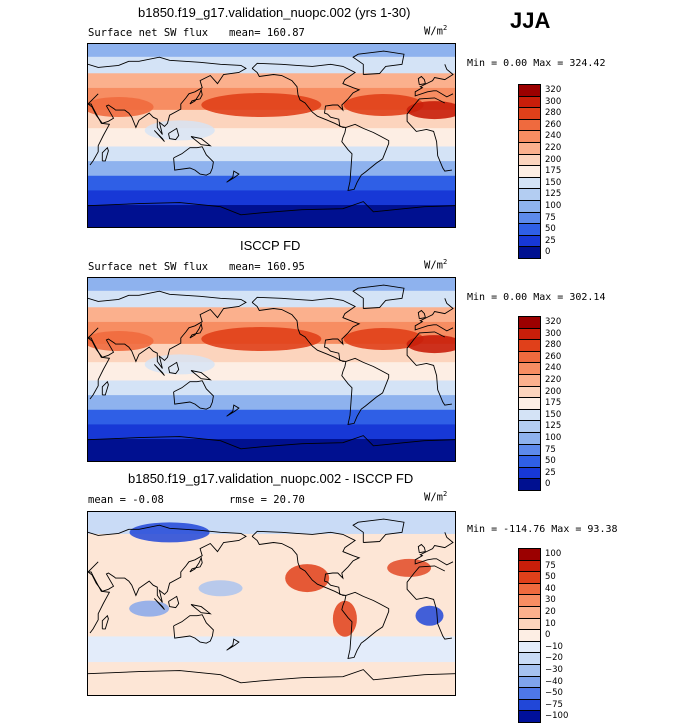  What do you see at coordinates (542, 529) in the screenshot?
I see `panel3-minmax: Min = -114.76 Max = 93.38` at bounding box center [542, 529].